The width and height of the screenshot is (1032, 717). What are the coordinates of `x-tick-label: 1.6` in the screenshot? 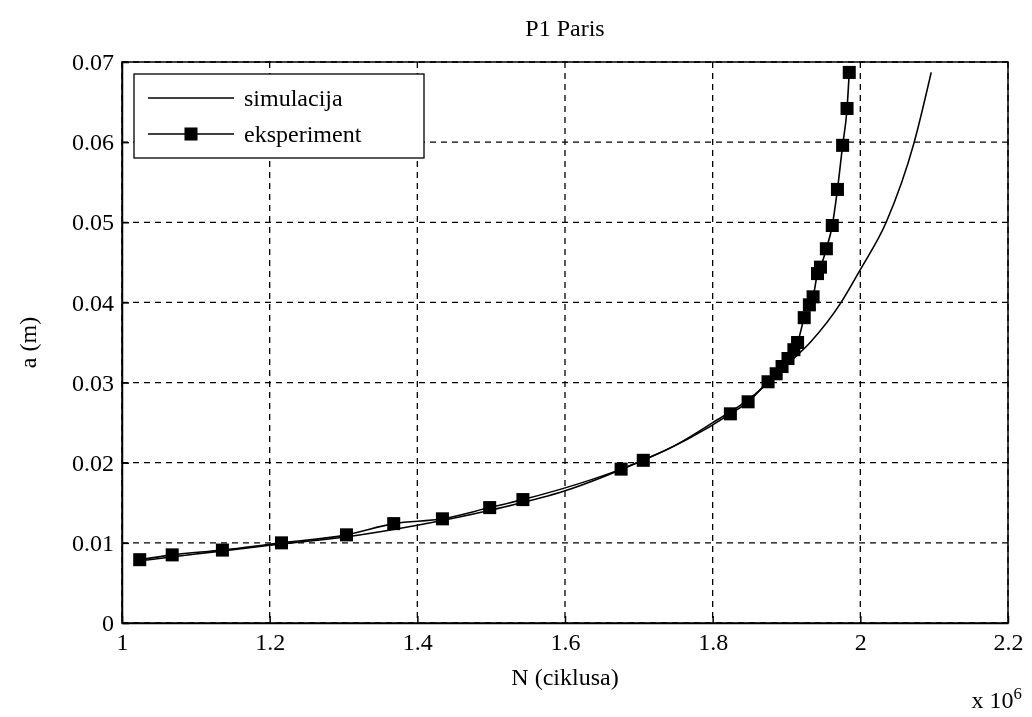 It's located at (565, 642).